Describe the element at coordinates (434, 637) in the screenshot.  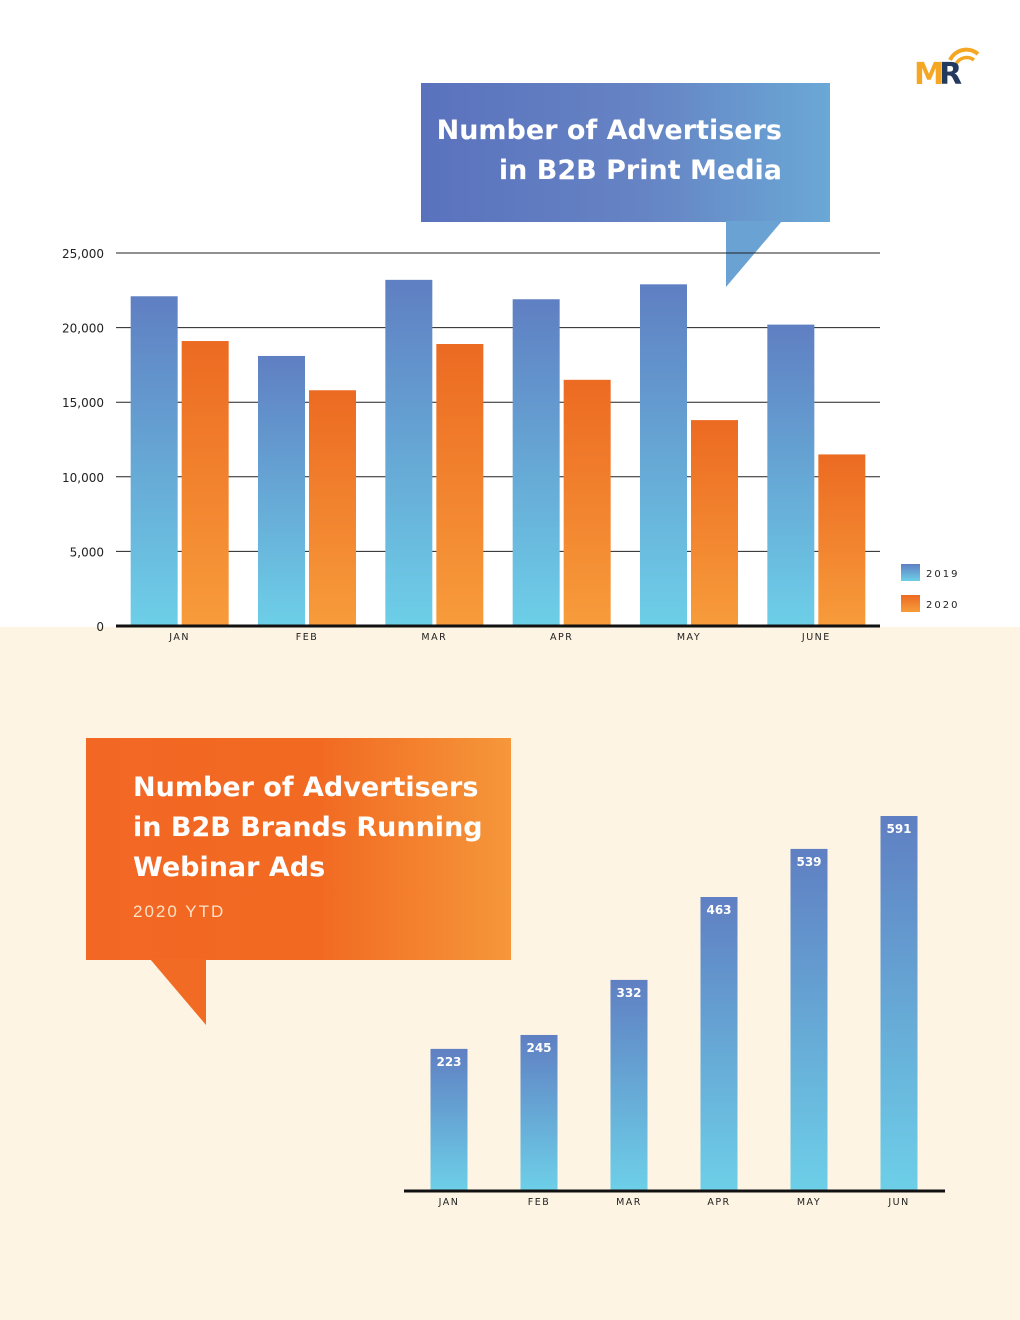
I see `chart1-x-tick-label: MAR` at that location.